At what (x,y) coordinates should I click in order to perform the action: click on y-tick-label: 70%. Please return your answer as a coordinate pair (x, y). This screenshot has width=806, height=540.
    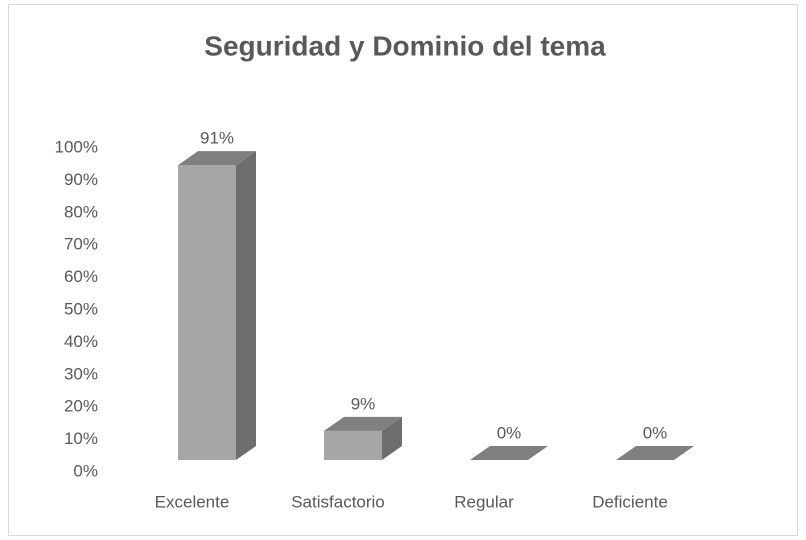
    Looking at the image, I should click on (81, 244).